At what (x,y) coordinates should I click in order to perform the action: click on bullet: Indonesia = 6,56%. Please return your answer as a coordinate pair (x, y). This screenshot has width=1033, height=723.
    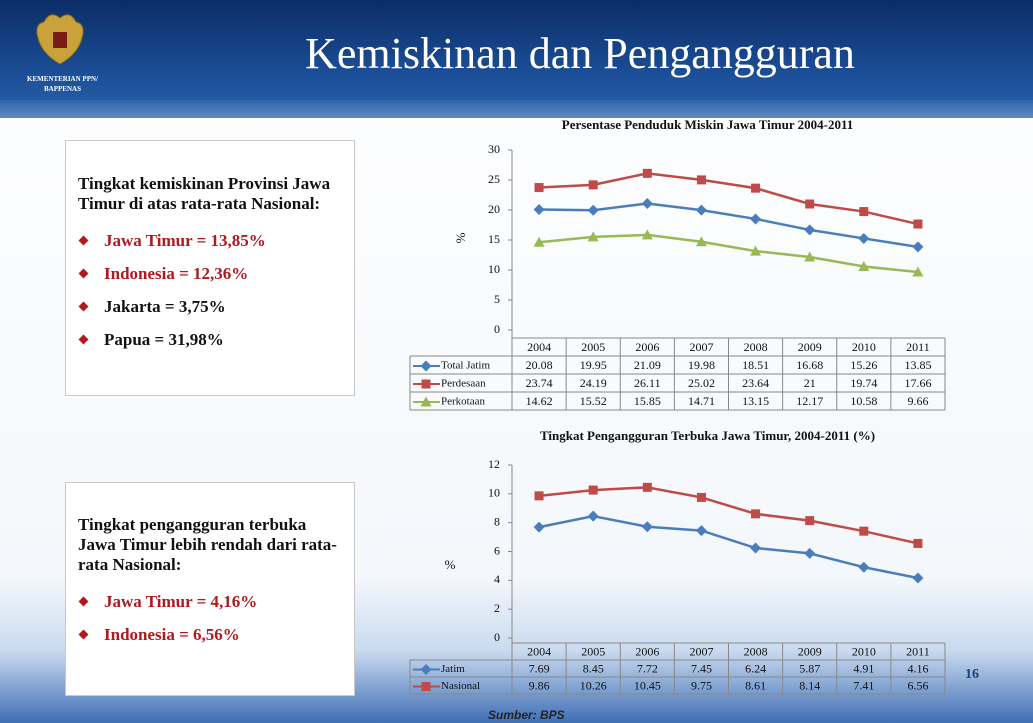
    Looking at the image, I should click on (210, 634).